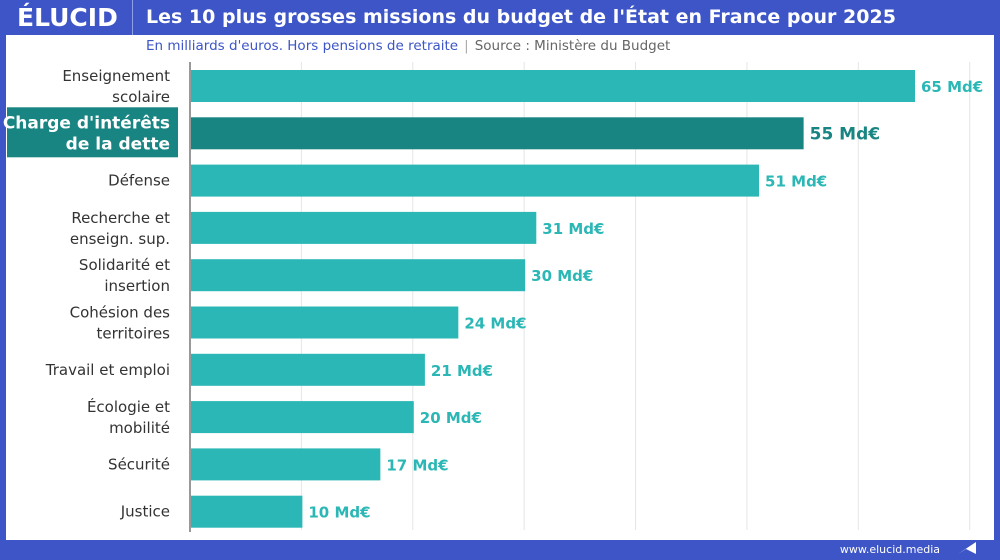 Image resolution: width=1000 pixels, height=560 pixels. I want to click on data-label: 55 Md€, so click(845, 134).